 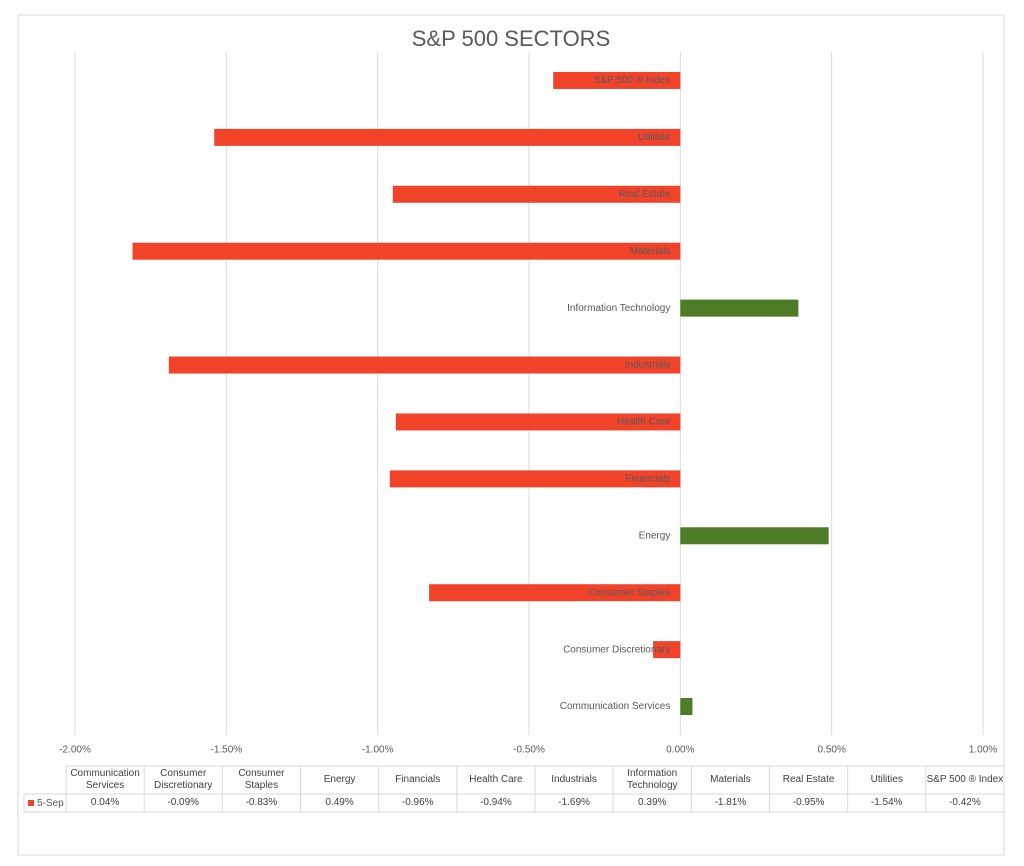 What do you see at coordinates (615, 706) in the screenshot?
I see `category-label: Communication Services` at bounding box center [615, 706].